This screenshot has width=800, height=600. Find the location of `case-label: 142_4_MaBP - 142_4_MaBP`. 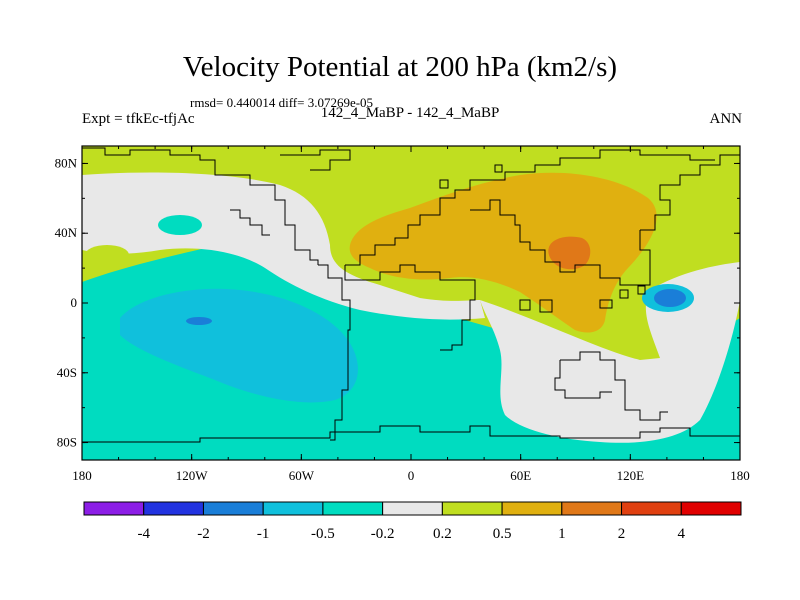

case-label: 142_4_MaBP - 142_4_MaBP is located at coordinates (410, 113).